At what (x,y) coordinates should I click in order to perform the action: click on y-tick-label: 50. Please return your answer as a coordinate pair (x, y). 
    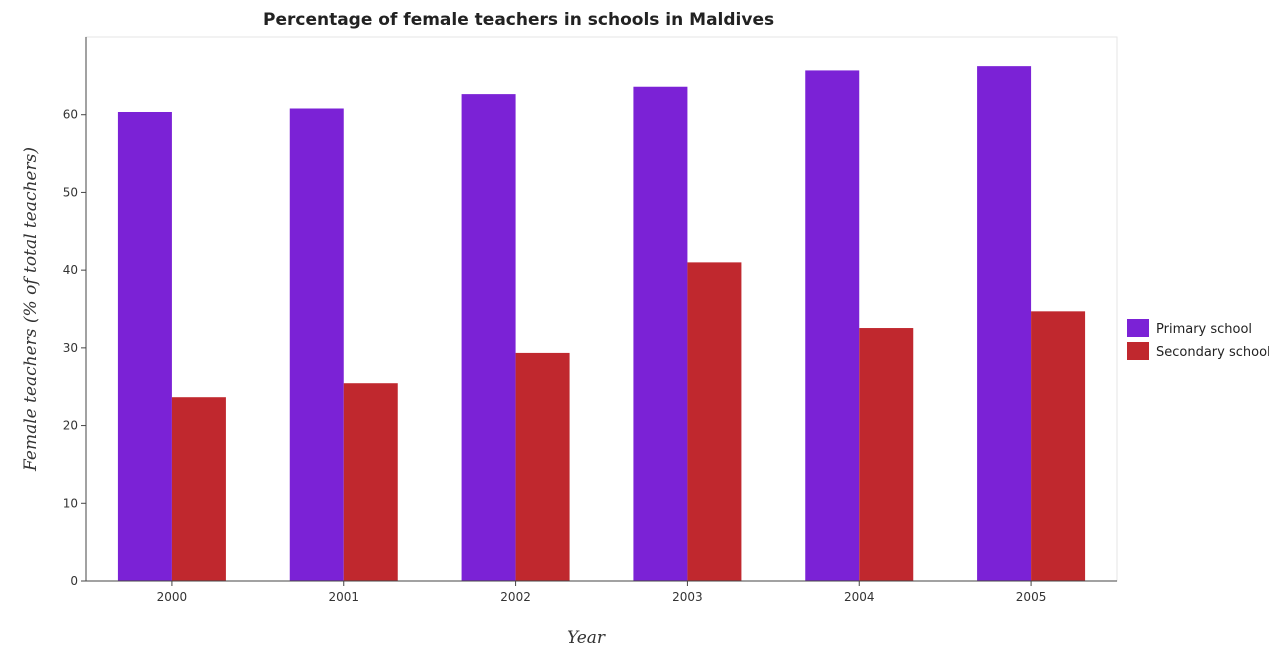
    Looking at the image, I should click on (70, 192).